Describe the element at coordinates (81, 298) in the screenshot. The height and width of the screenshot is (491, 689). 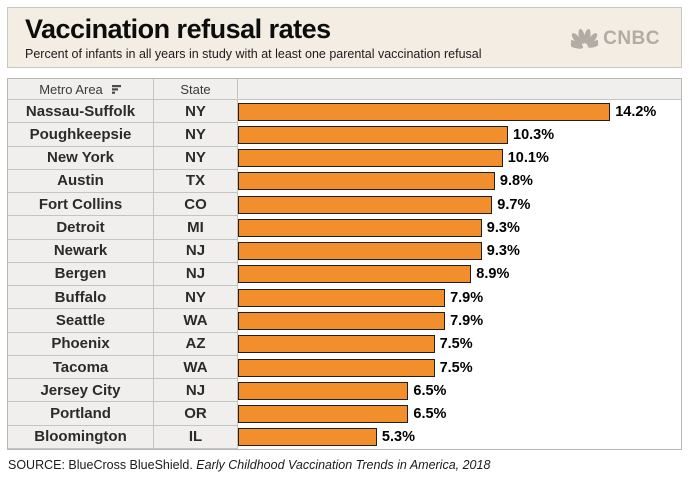
I see `metro-cell: Buffalo` at that location.